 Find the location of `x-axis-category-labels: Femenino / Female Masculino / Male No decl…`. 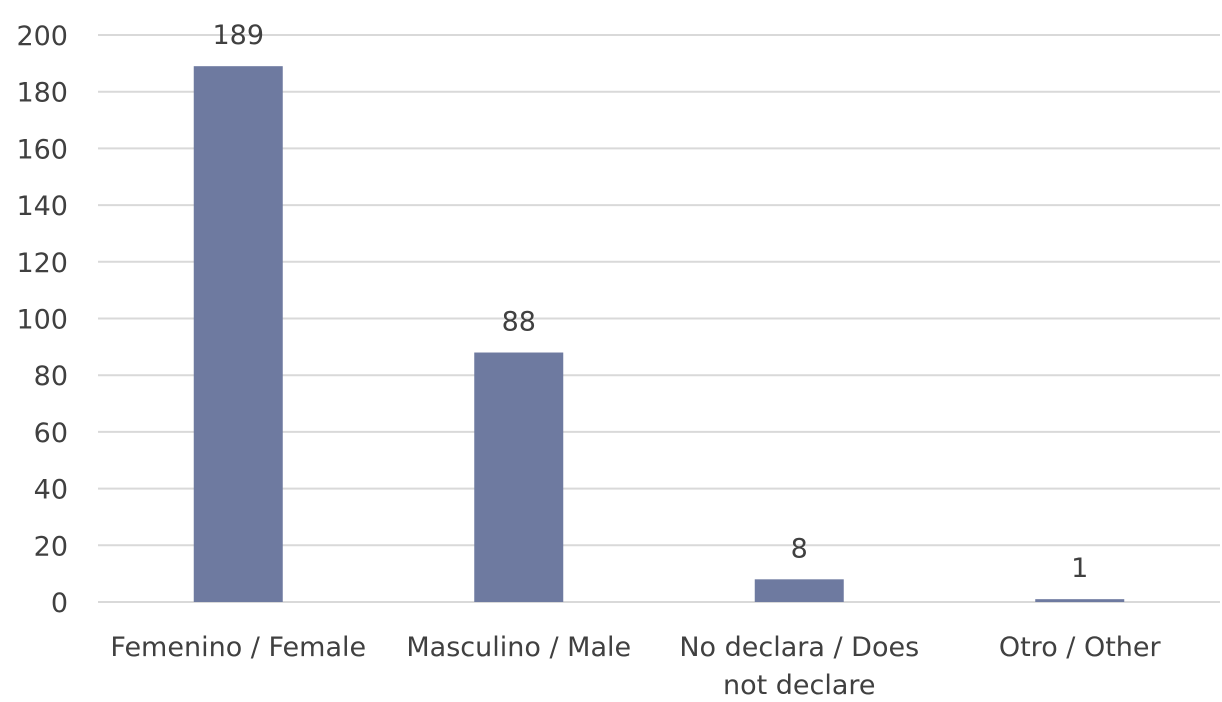

x-axis-category-labels: Femenino / Female Masculino / Male No decl… is located at coordinates (635, 666).